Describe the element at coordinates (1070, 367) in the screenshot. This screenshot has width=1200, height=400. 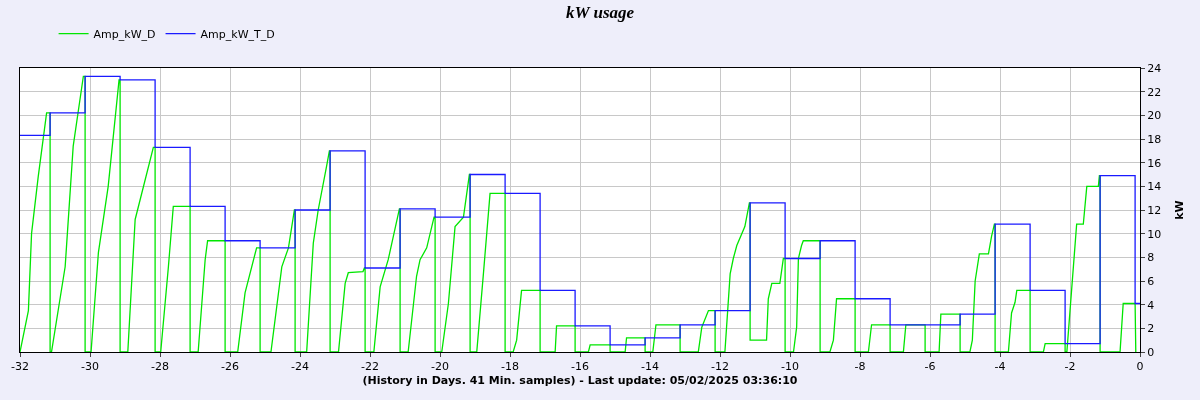
I see `x-tick-label: -2` at that location.